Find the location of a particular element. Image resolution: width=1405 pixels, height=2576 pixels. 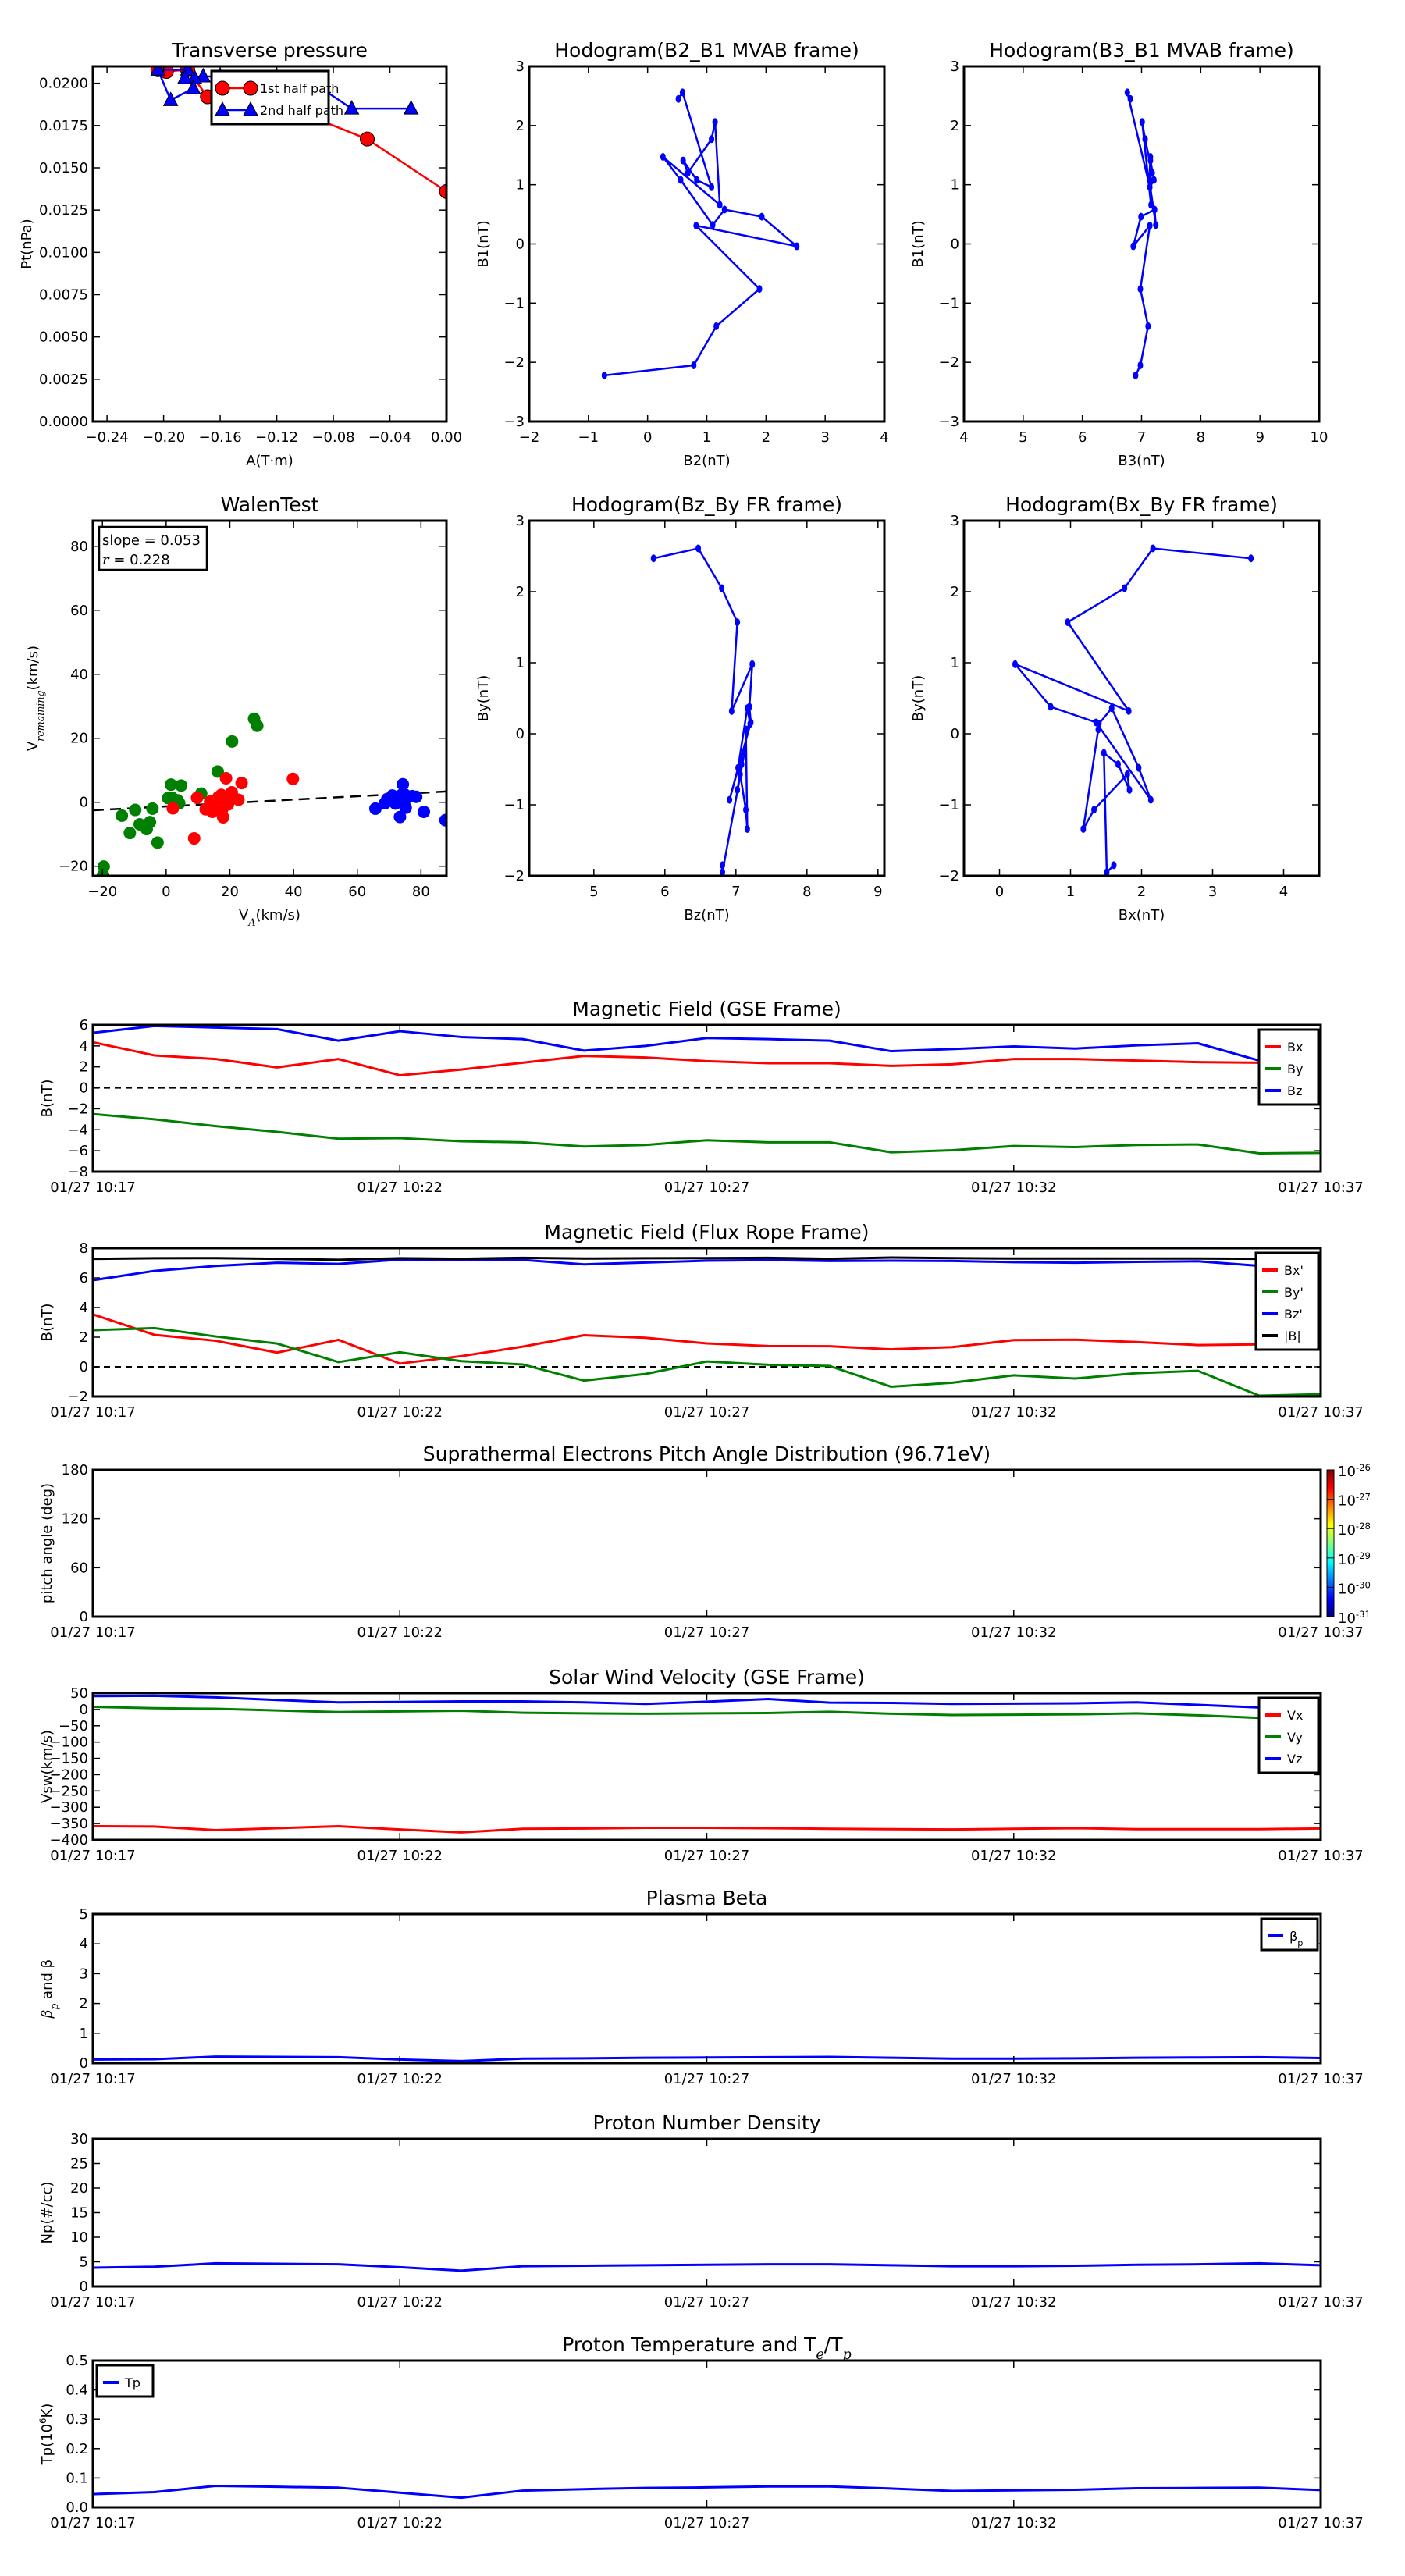

text-segment: Bz is located at coordinates (1294, 1090).